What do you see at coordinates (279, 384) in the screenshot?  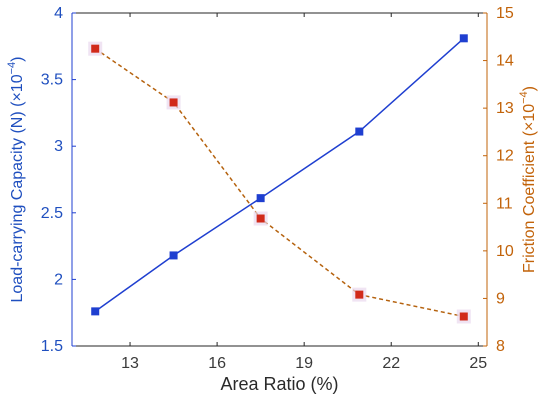 I see `x-axis-label: Area Ratio (%)` at bounding box center [279, 384].